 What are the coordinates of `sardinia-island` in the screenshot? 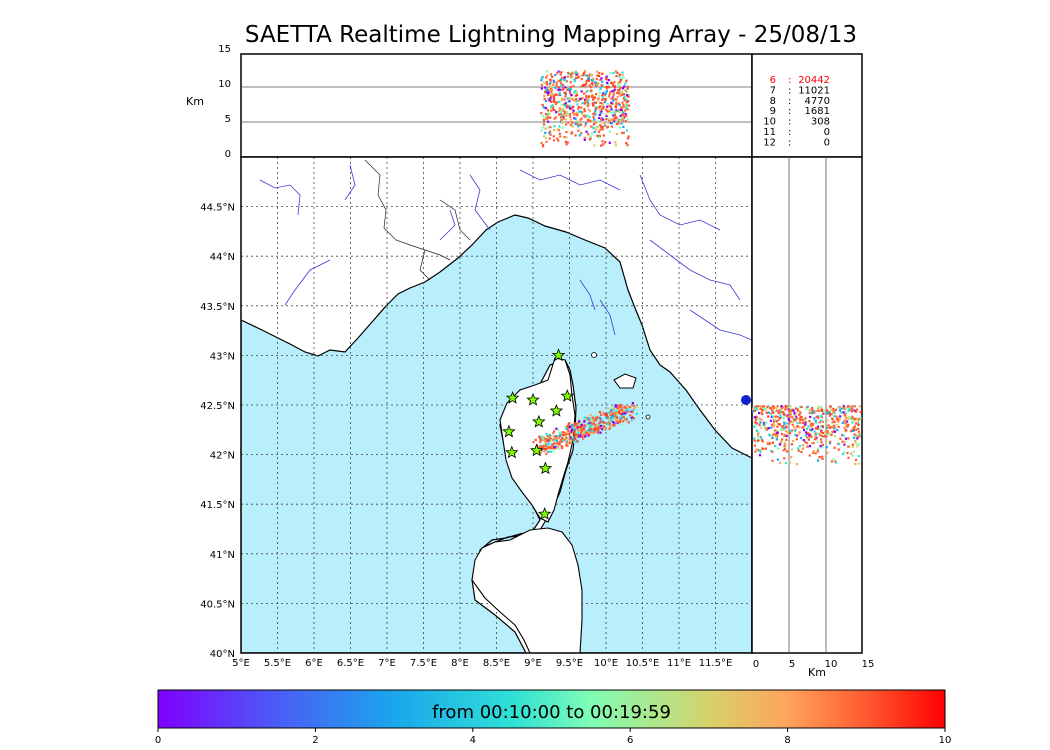 It's located at (527, 590).